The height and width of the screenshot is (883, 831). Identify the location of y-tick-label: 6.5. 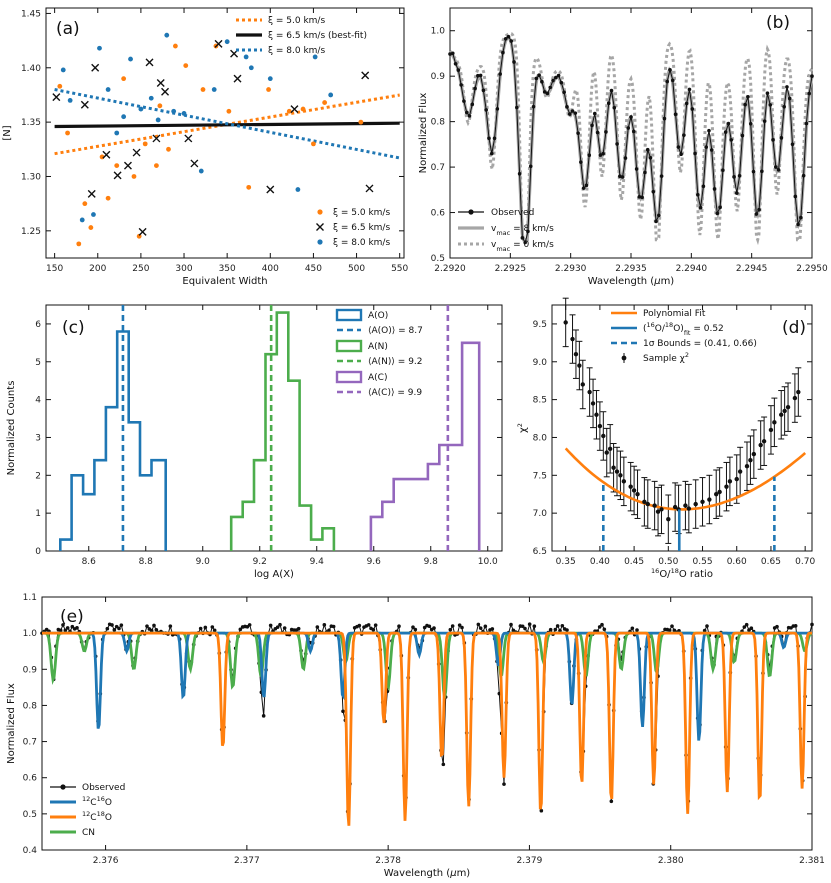
(540, 552).